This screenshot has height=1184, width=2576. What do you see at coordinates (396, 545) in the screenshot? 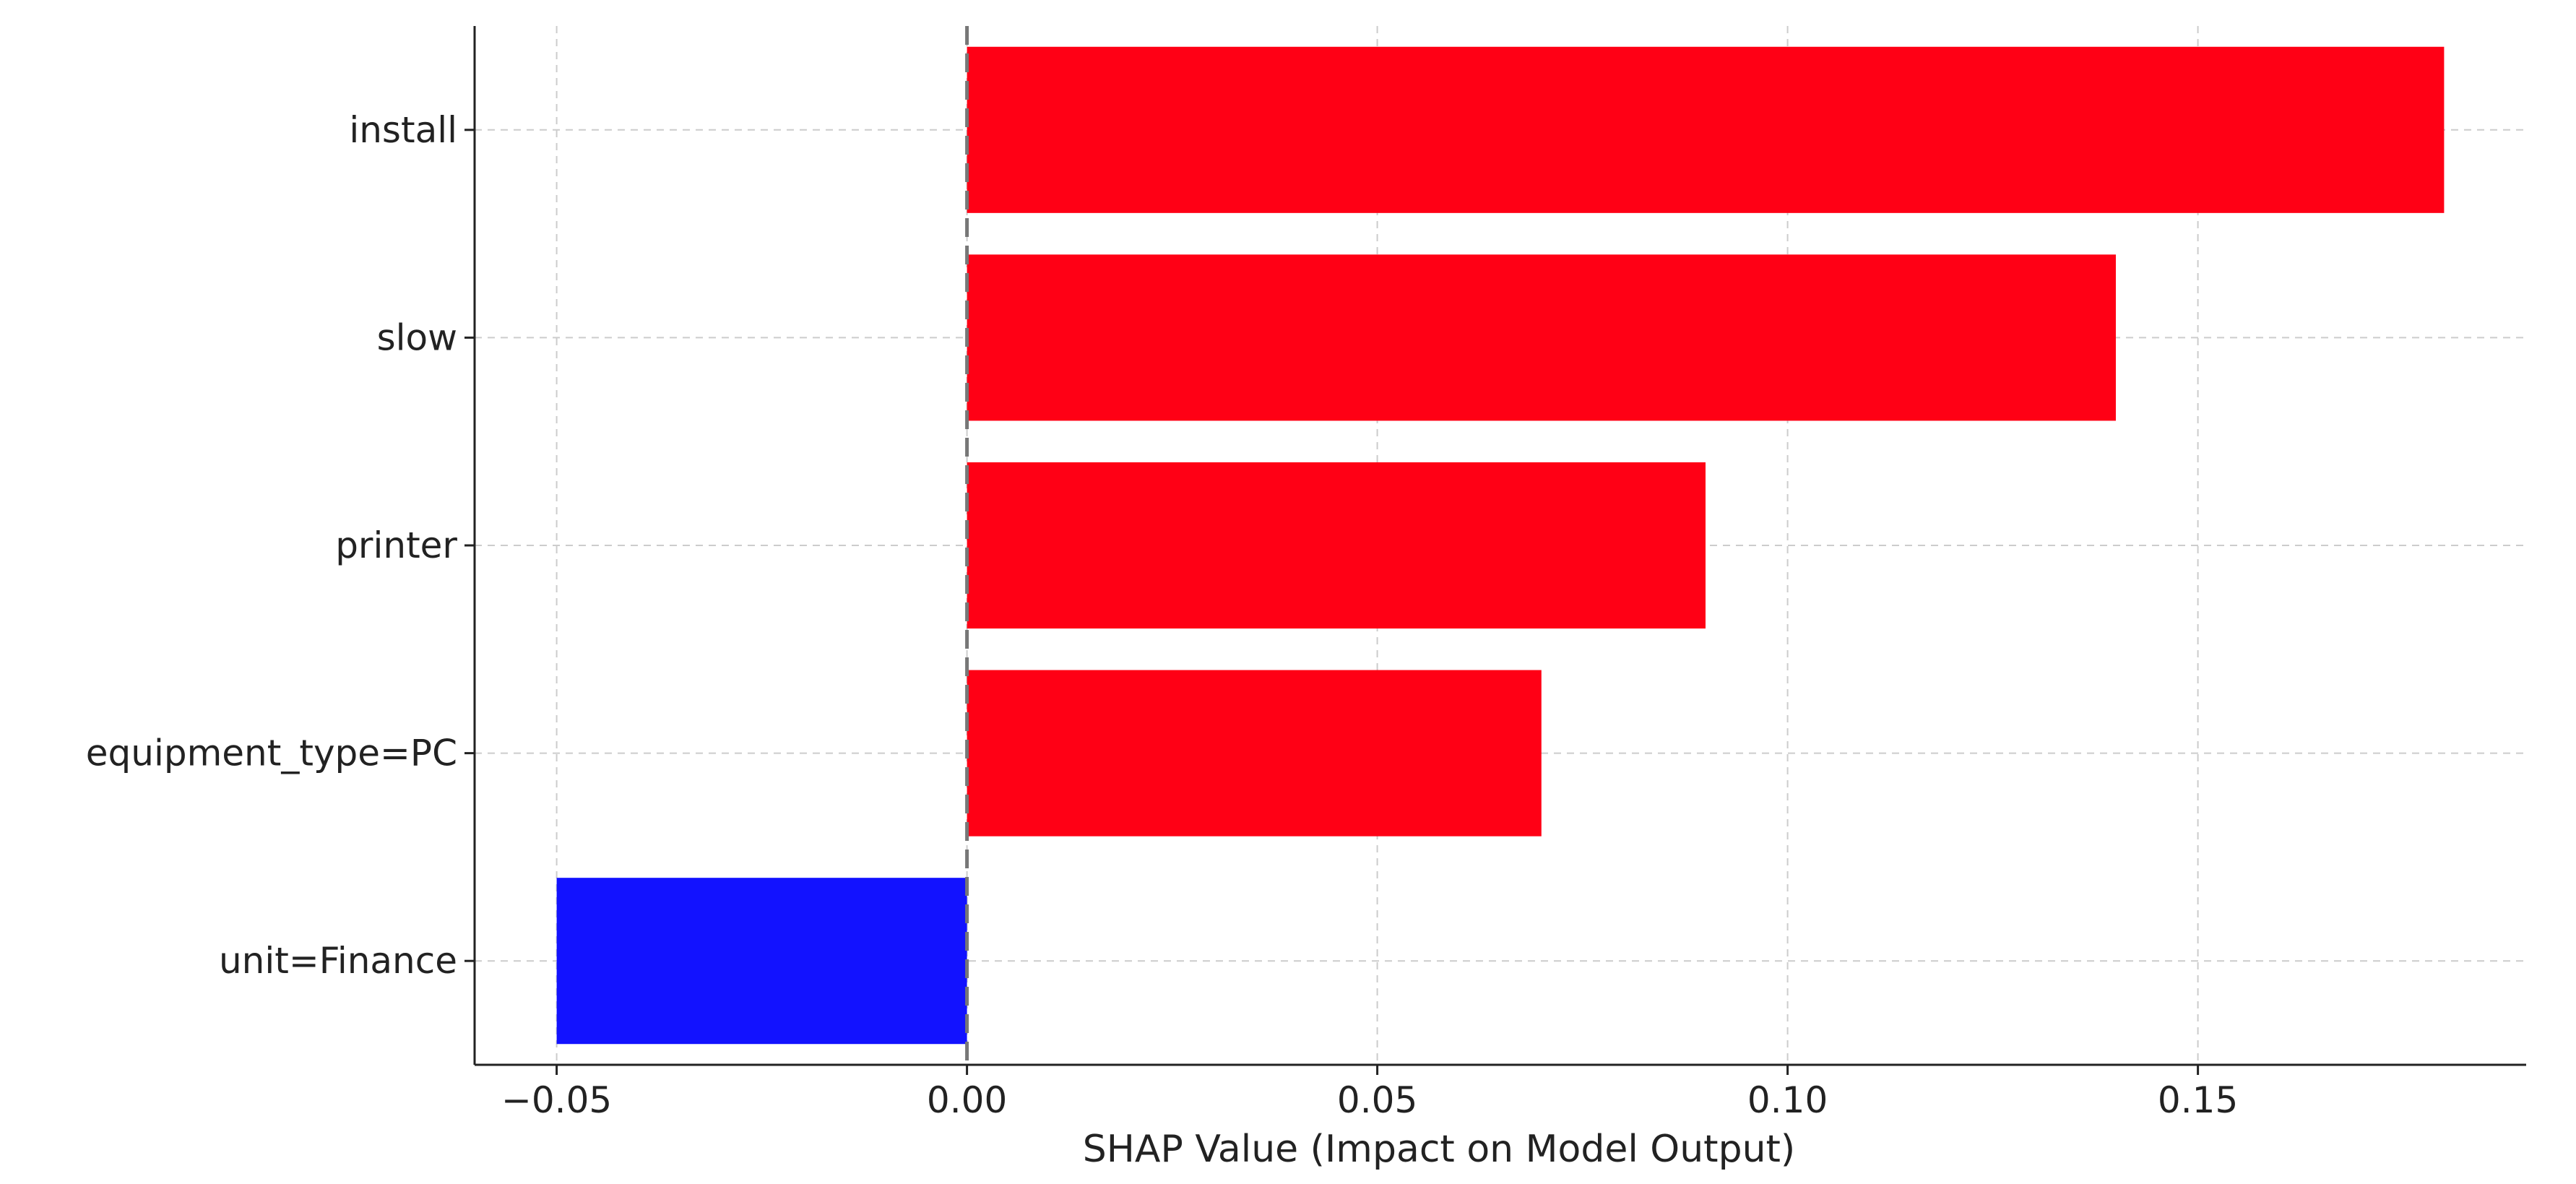
I see `y-tick-label: printer` at bounding box center [396, 545].